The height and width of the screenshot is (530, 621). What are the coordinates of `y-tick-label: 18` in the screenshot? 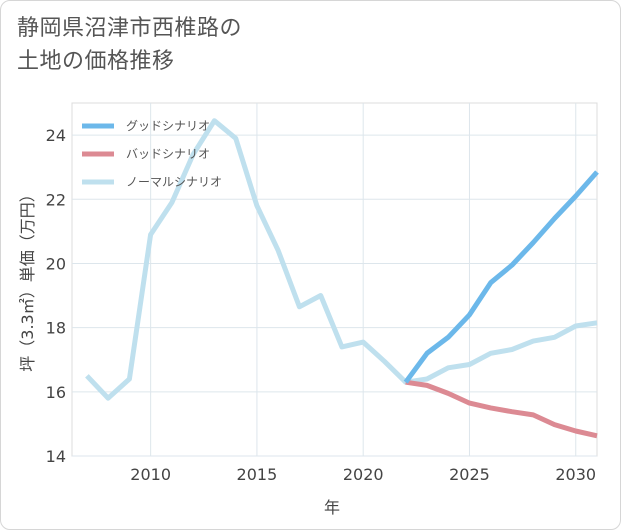 It's located at (56, 328).